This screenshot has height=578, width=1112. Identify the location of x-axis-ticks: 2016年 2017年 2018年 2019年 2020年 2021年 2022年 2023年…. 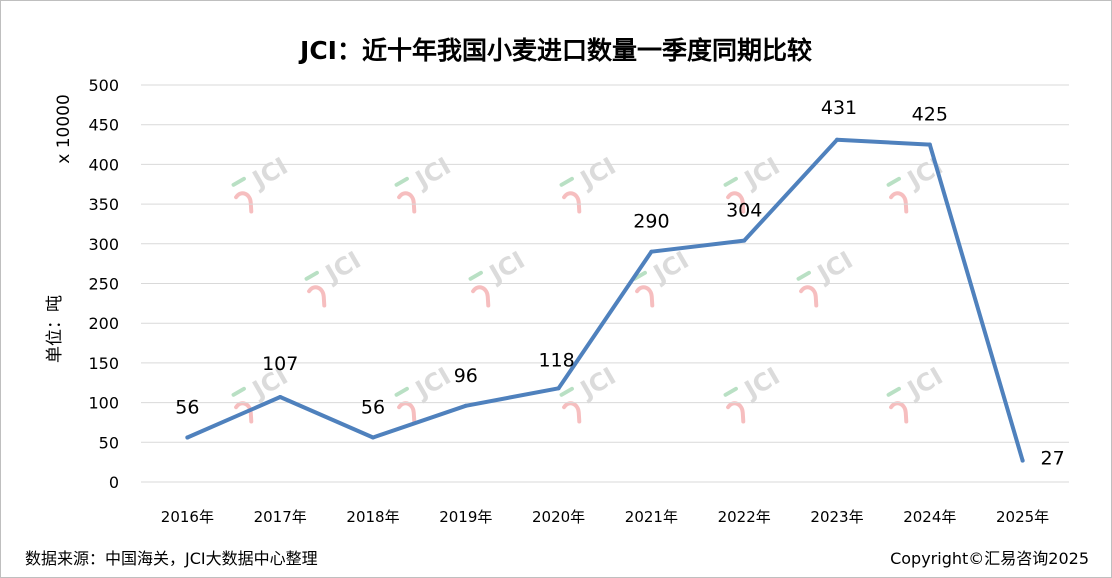
(605, 517).